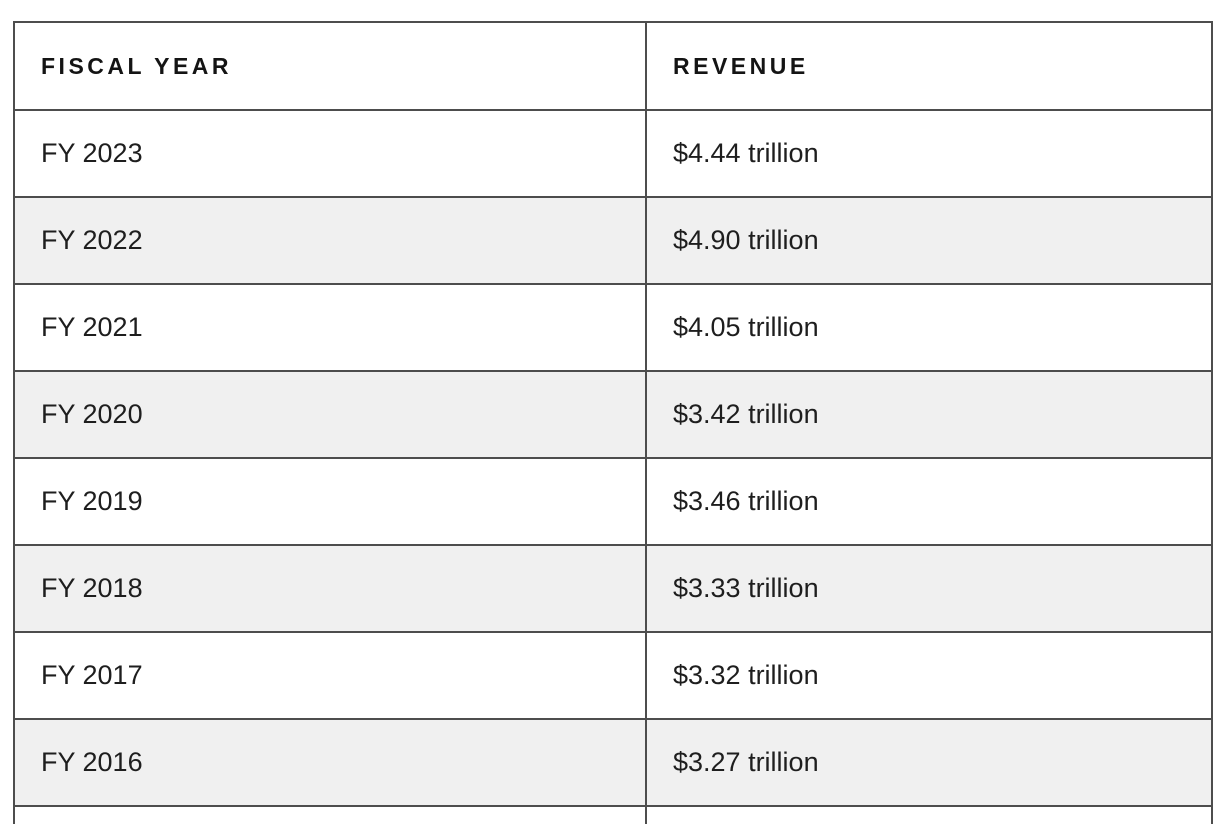 This screenshot has height=824, width=1228. I want to click on table-row-partial-clipped, so click(613, 814).